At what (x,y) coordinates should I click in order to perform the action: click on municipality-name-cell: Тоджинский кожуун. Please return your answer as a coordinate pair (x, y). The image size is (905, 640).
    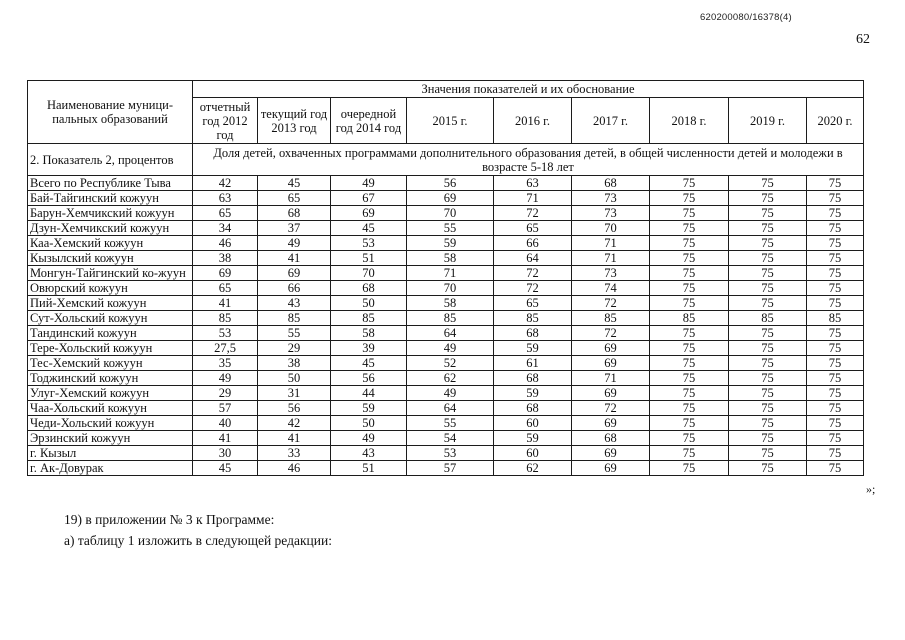
    Looking at the image, I should click on (110, 378).